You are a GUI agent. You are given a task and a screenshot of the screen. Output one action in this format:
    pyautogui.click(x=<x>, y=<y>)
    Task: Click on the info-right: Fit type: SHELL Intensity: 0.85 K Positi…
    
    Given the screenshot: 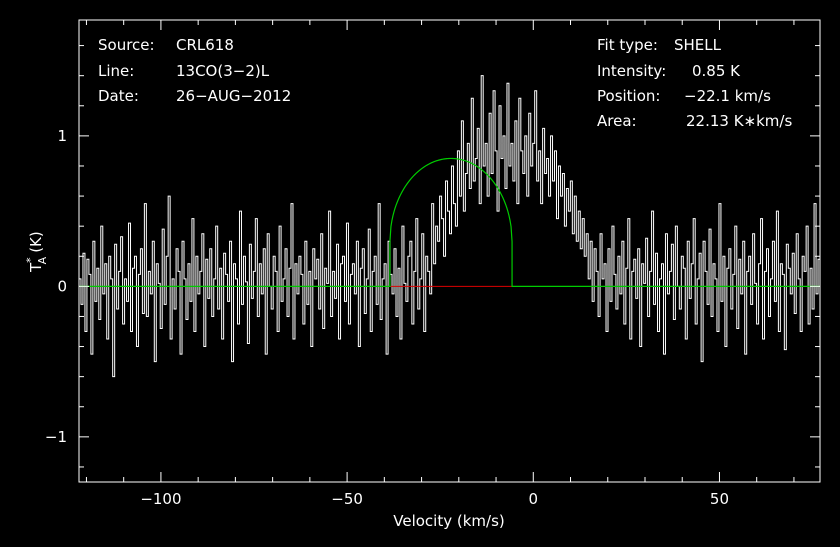 What is the action you would take?
    pyautogui.click(x=694, y=83)
    